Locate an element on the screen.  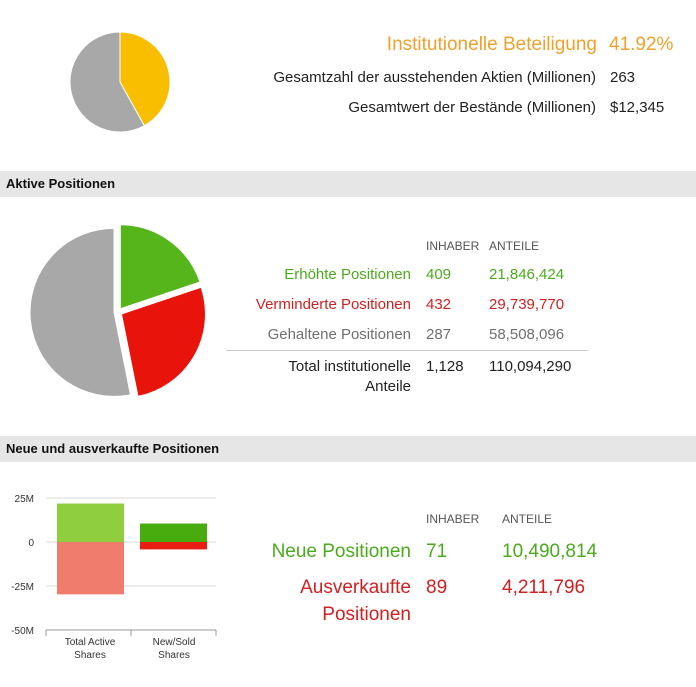
decreased-positions-shares: 29,739,770 is located at coordinates (527, 304).